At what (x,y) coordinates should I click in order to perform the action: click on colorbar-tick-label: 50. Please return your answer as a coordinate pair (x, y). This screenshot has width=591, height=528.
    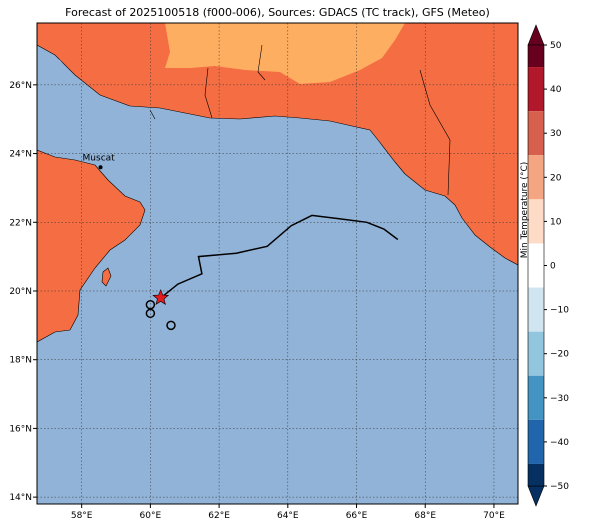
    Looking at the image, I should click on (556, 46).